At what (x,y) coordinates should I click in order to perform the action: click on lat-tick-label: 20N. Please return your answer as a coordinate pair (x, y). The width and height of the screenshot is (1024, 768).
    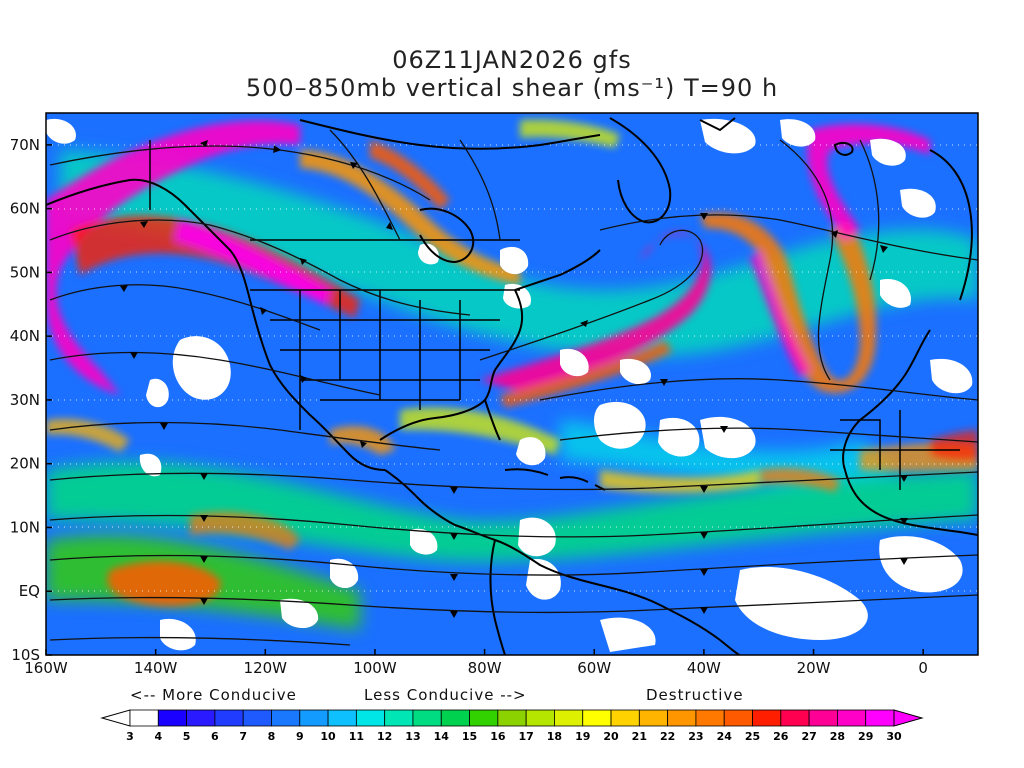
    Looking at the image, I should click on (25, 464).